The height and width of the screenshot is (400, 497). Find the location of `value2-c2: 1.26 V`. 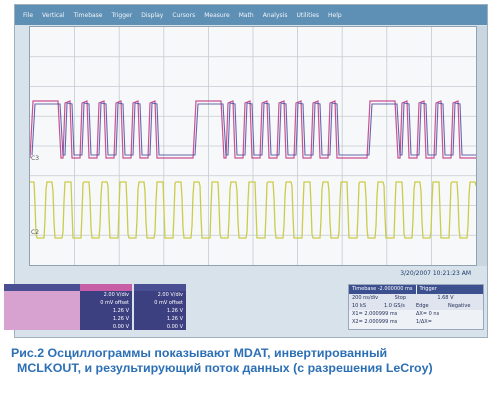

value2-c2: 1.26 V is located at coordinates (120, 319).